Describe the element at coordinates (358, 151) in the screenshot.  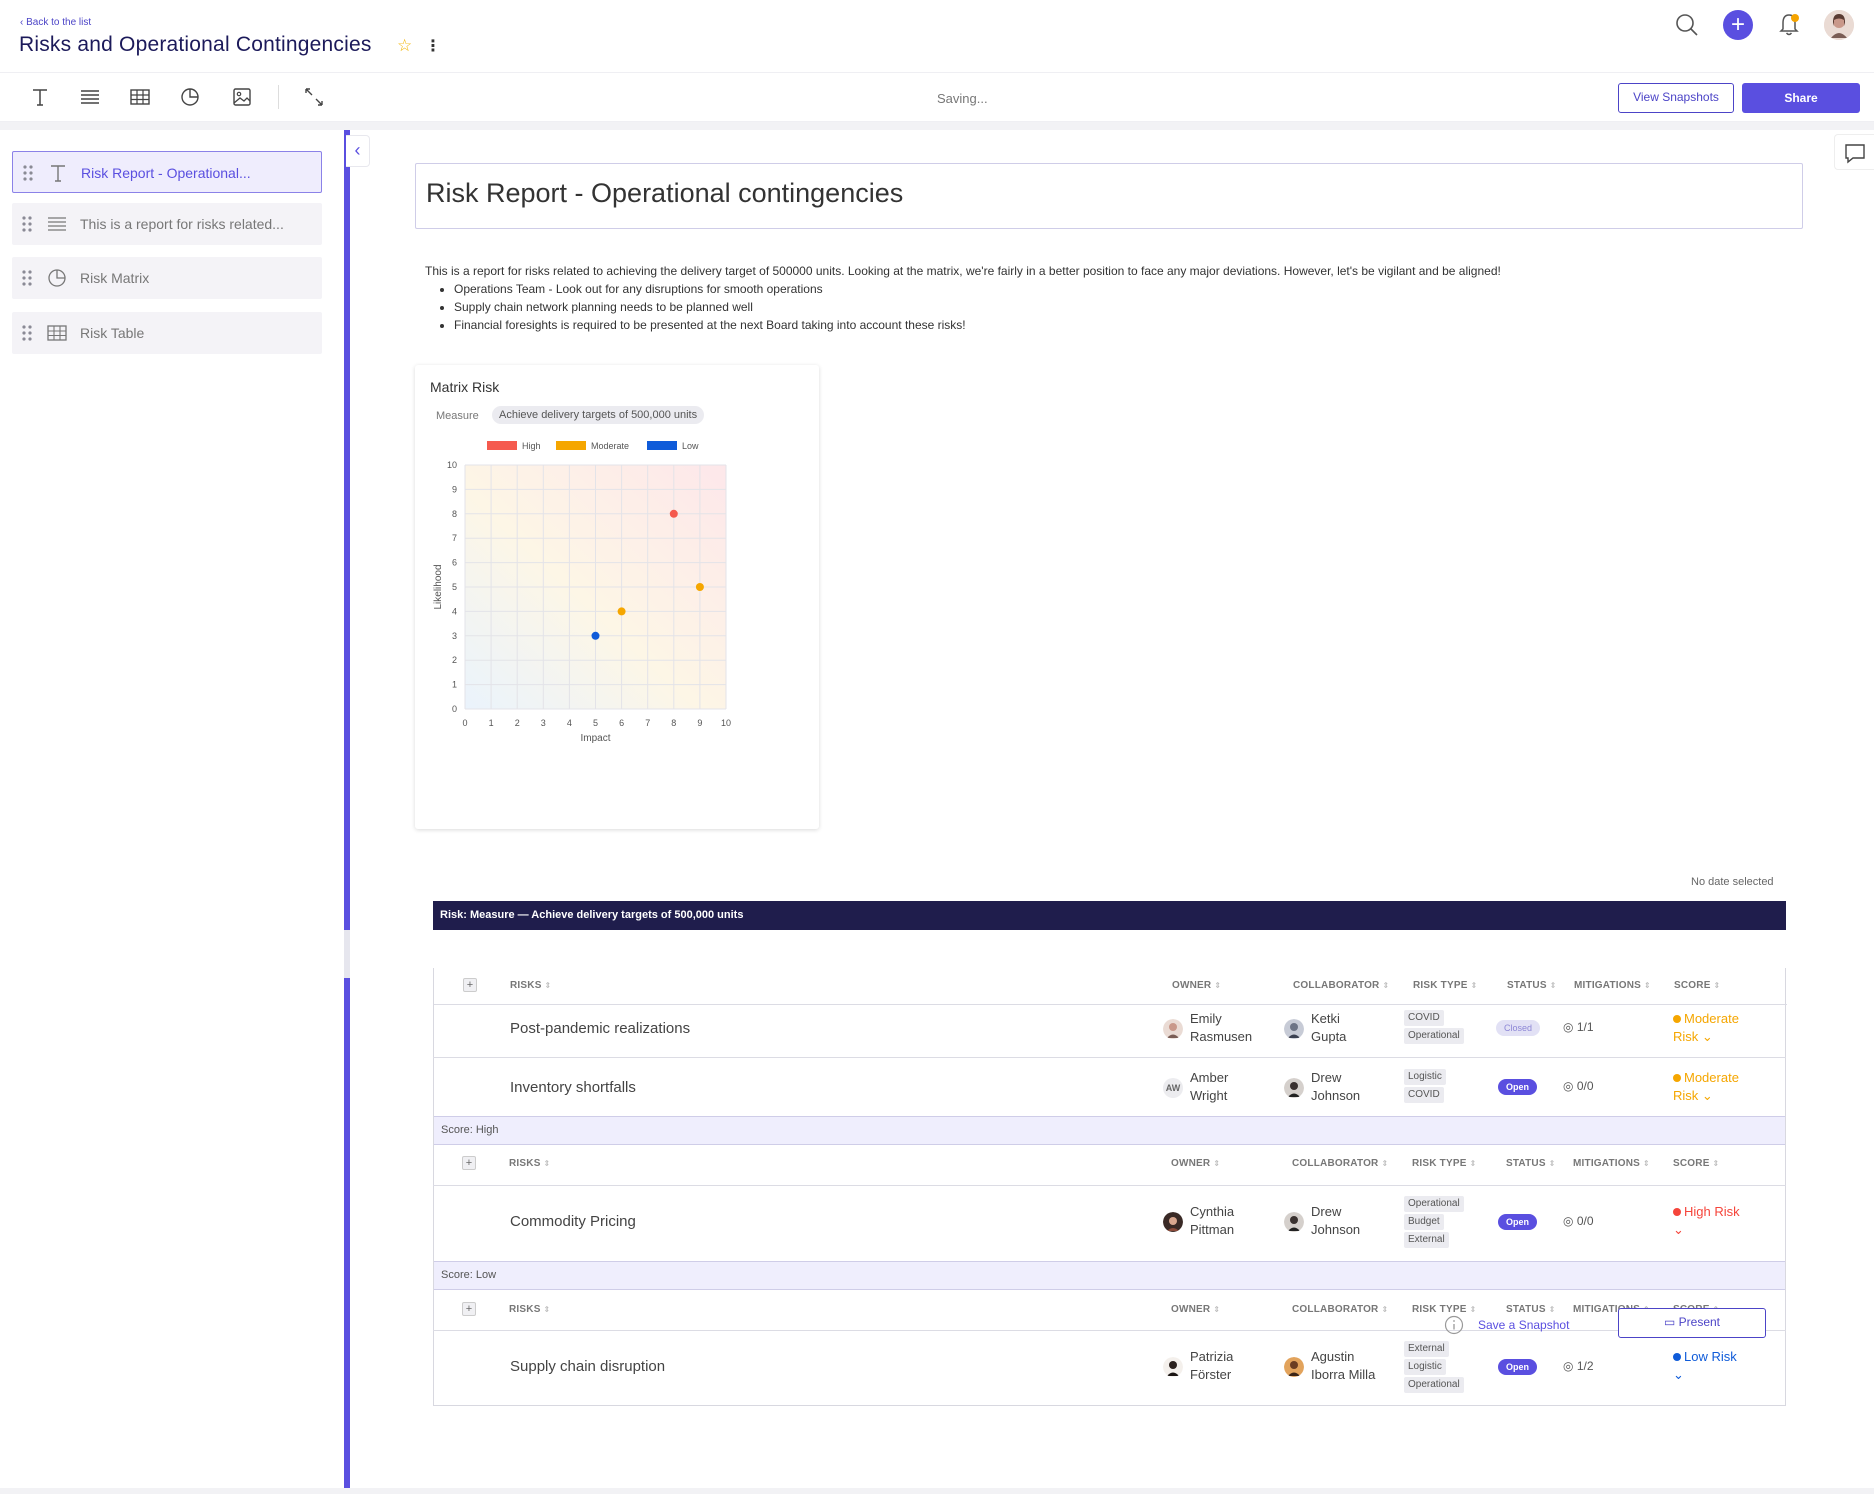
I see `collapse-sidebar-chevron-icon: ‹` at that location.